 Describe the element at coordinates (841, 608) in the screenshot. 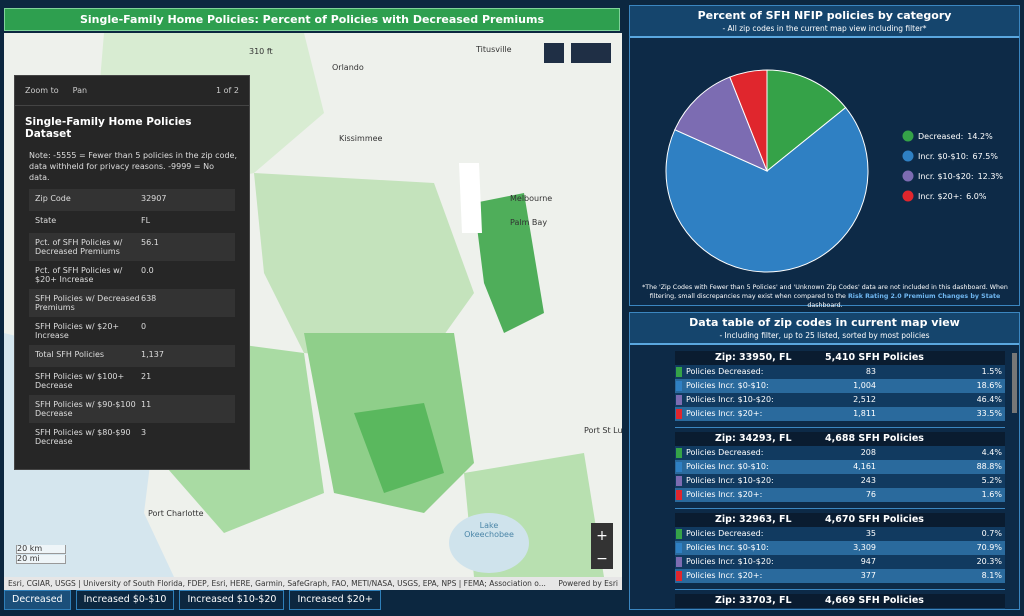

I see `row-count: 461` at that location.